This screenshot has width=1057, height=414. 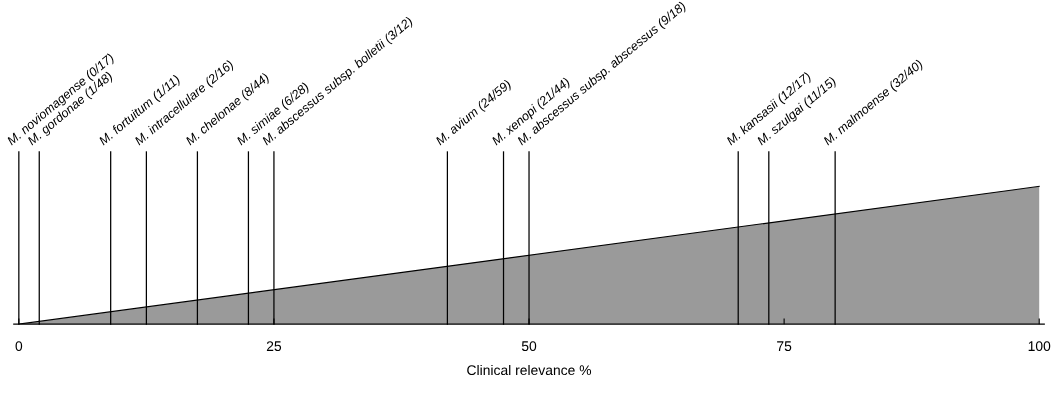 What do you see at coordinates (1039, 346) in the screenshot?
I see `x-tick-label: 100` at bounding box center [1039, 346].